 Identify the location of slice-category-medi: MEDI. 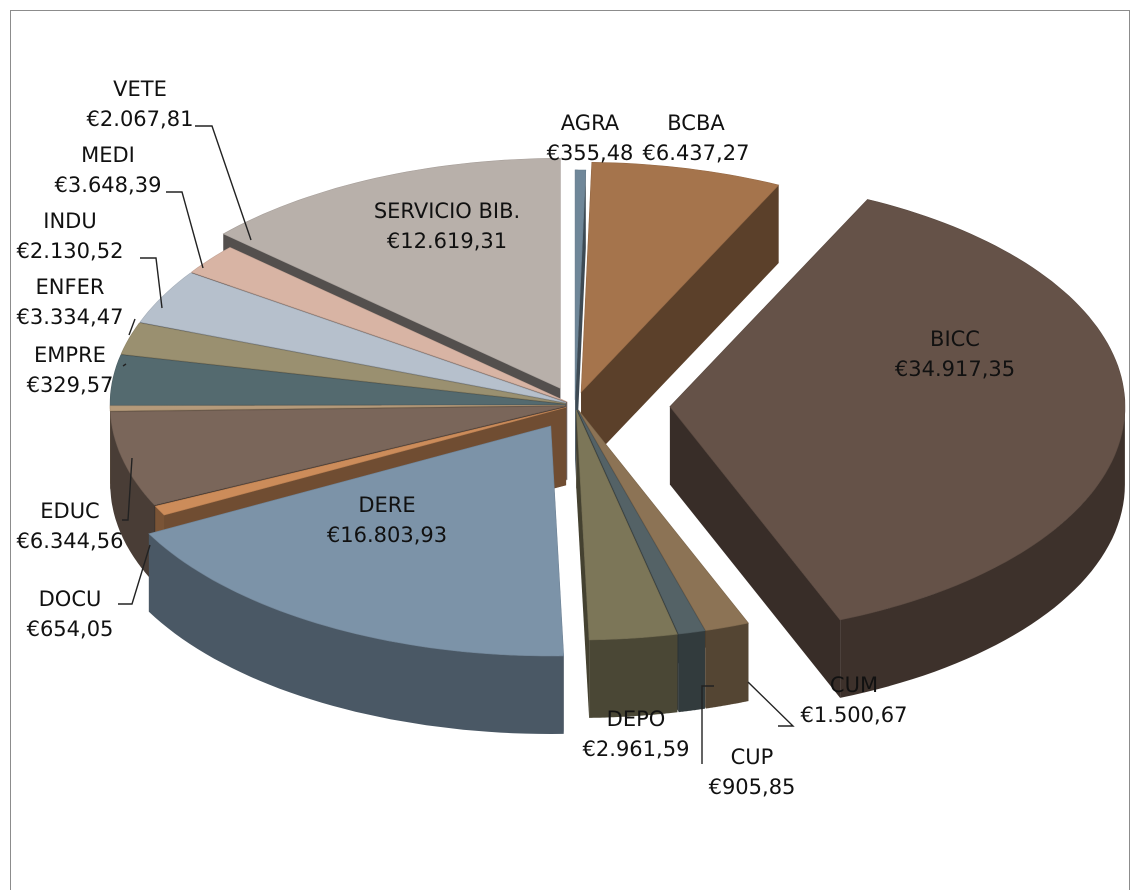
(108, 155).